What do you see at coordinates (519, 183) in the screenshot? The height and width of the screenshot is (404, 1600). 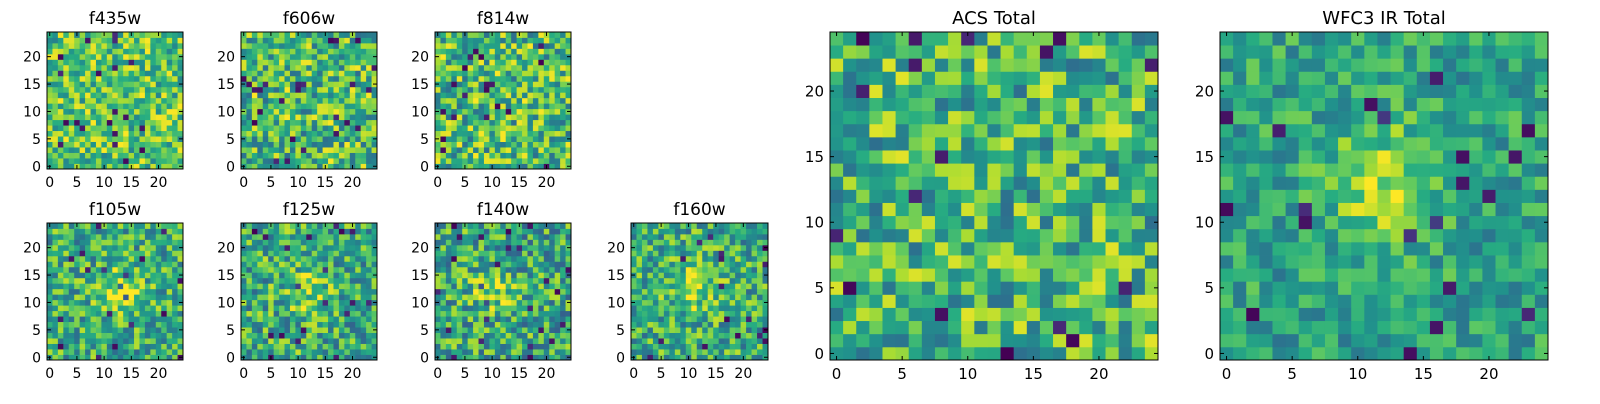 I see `x-tick-label: 15` at bounding box center [519, 183].